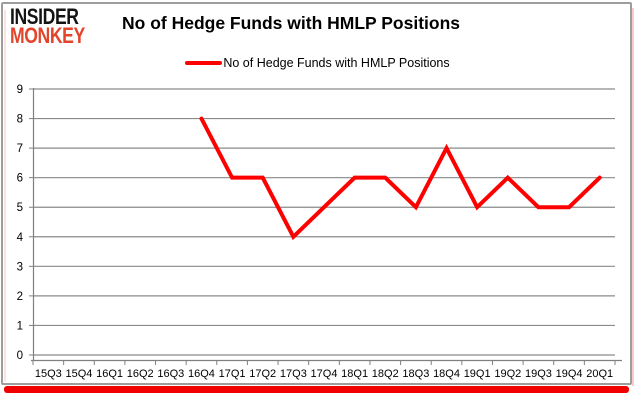 The width and height of the screenshot is (635, 405). What do you see at coordinates (20, 208) in the screenshot?
I see `svg-text: 5` at bounding box center [20, 208].